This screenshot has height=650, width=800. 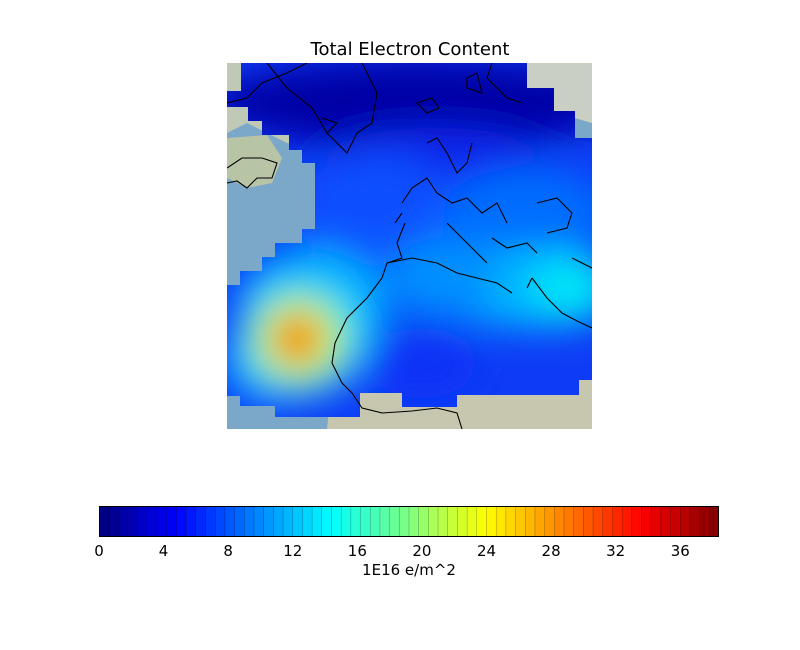 What do you see at coordinates (410, 49) in the screenshot?
I see `chart-title: Total Electron Content` at bounding box center [410, 49].